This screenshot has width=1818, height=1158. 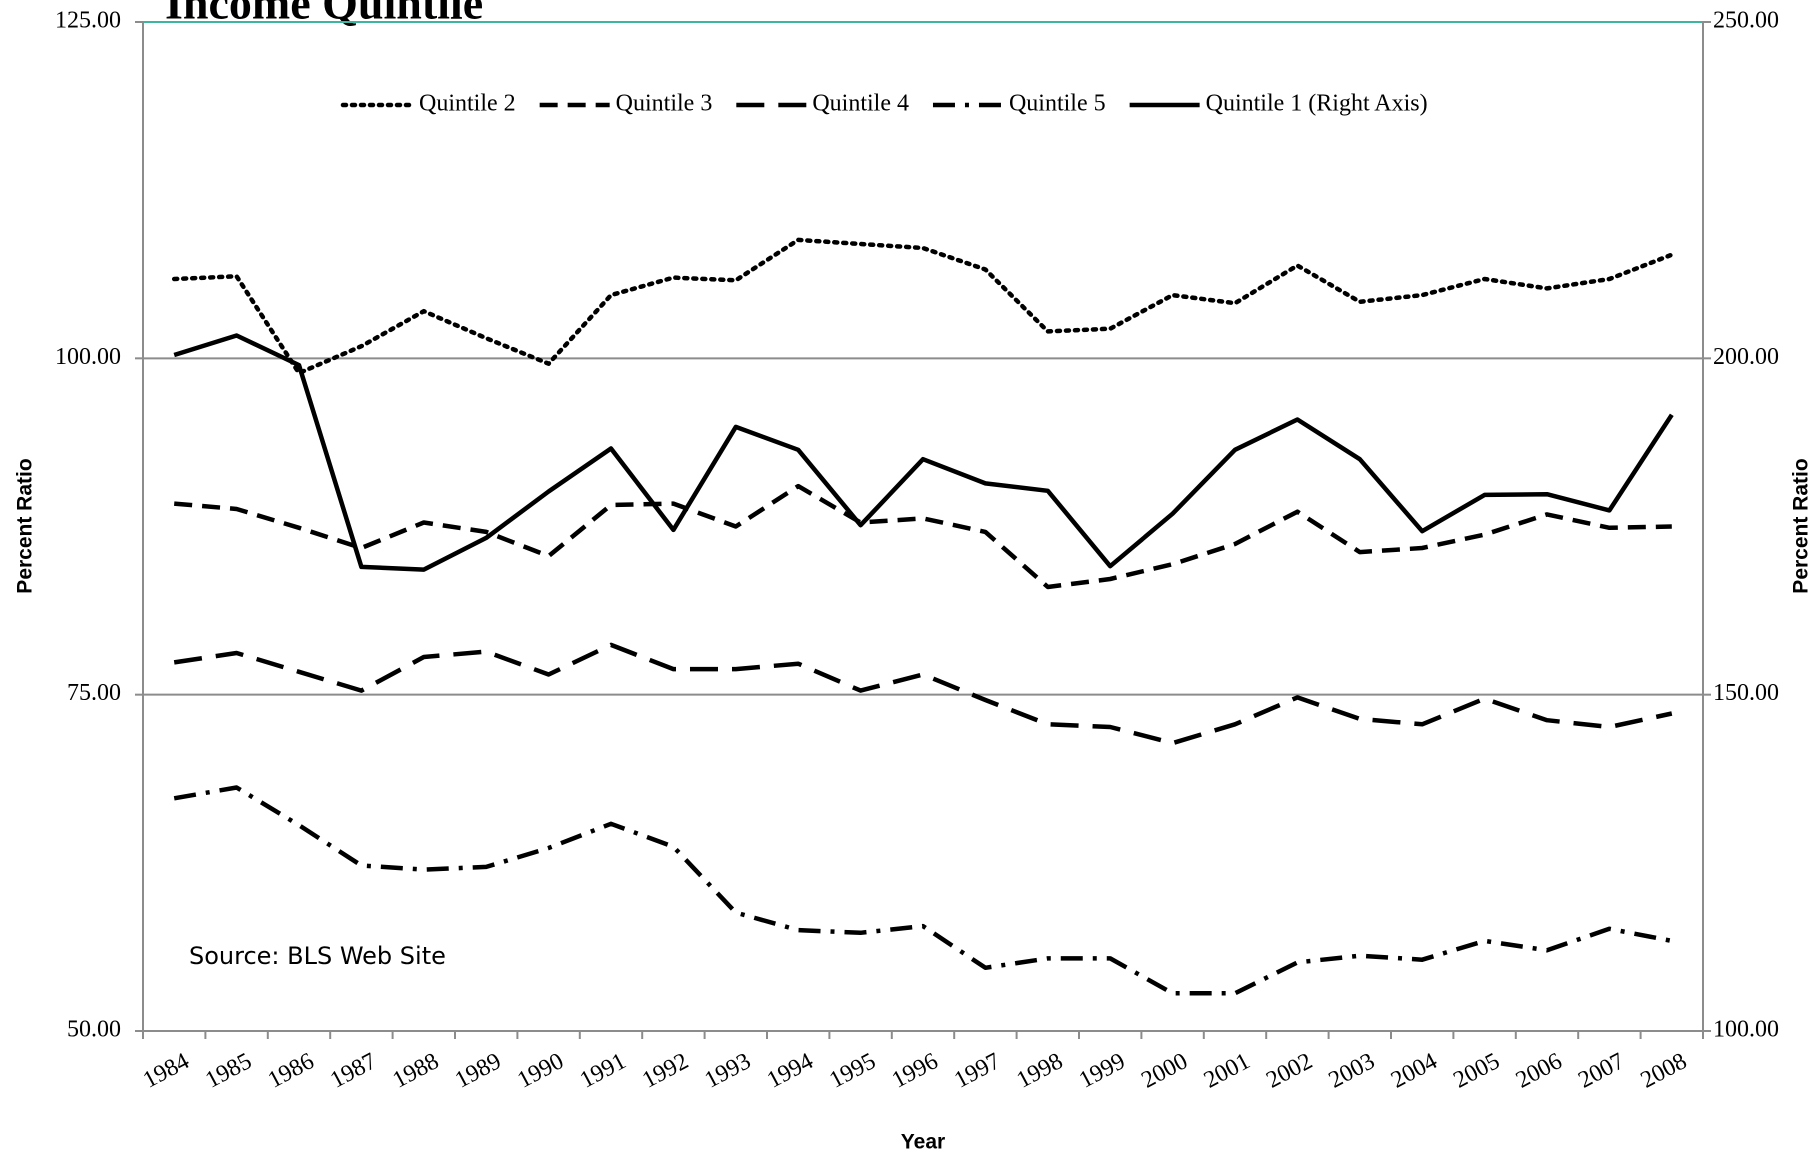 I want to click on y-tick-label: 50.00, so click(x=94, y=1030).